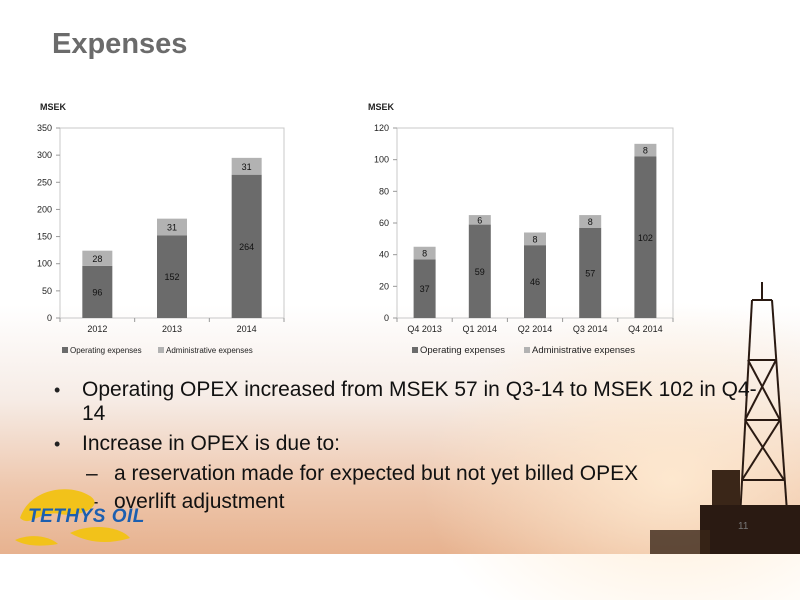  I want to click on page-title: Expenses, so click(120, 44).